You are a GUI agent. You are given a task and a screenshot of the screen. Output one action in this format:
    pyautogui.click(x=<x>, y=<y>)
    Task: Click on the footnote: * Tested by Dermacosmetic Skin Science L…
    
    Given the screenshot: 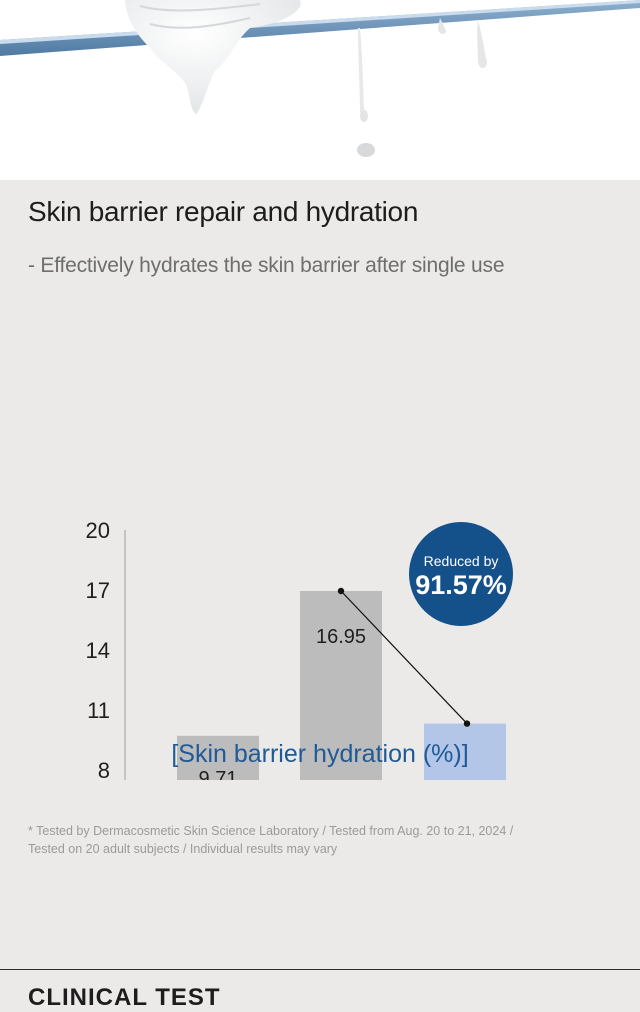 What is the action you would take?
    pyautogui.click(x=323, y=840)
    